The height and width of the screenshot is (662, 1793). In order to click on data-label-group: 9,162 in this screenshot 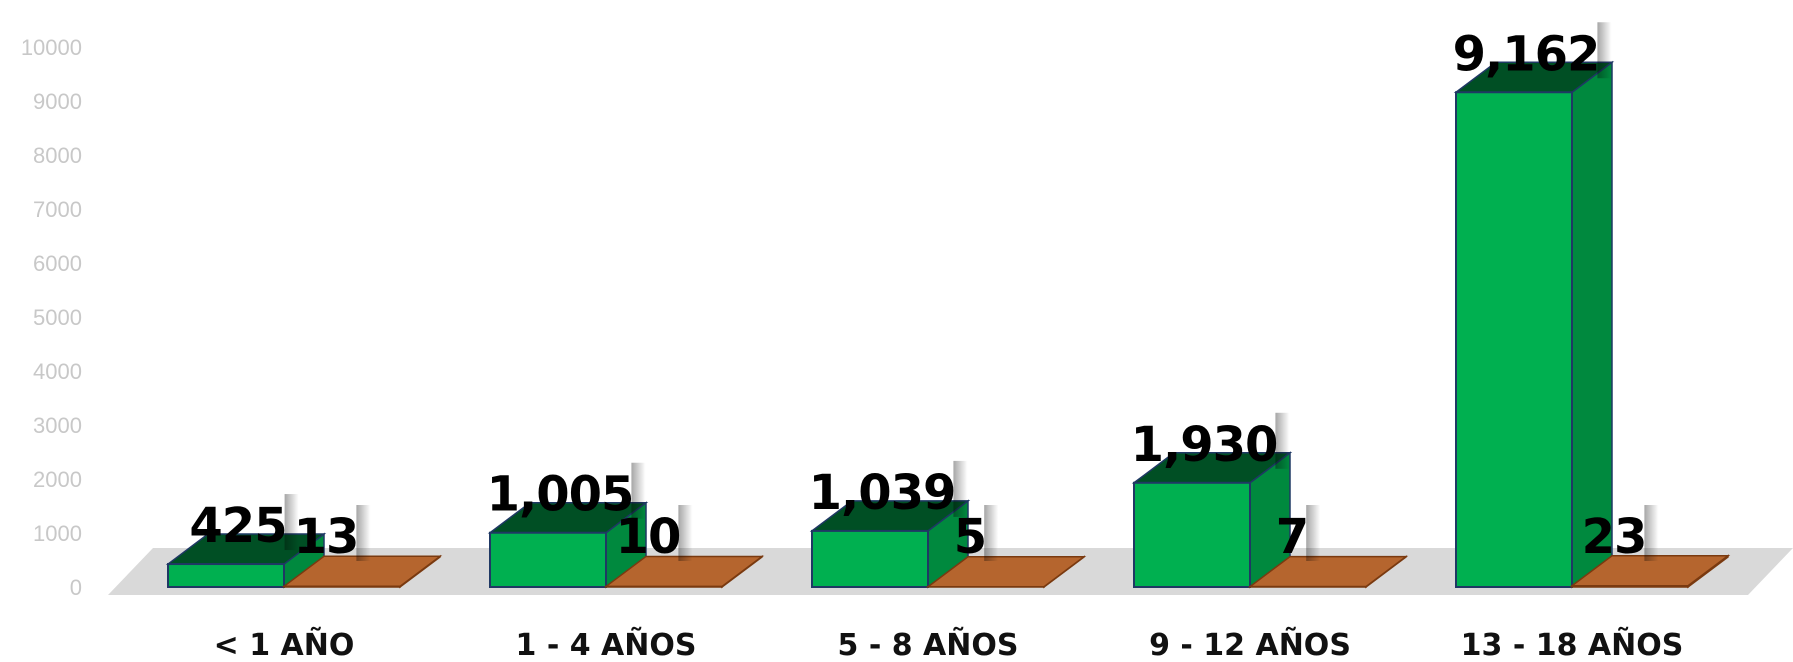, I will do `click(1532, 52)`.